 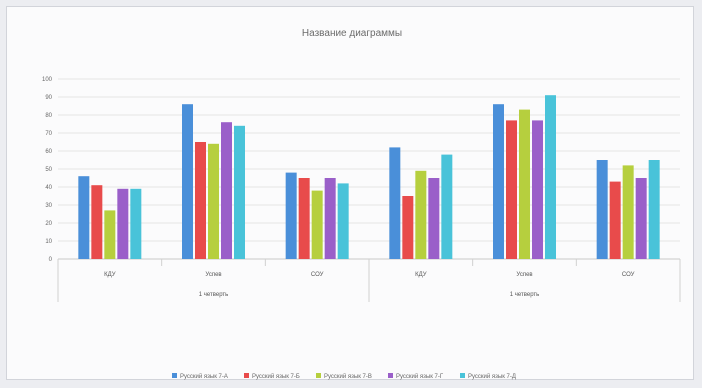 I want to click on y-tick-label: 30, so click(x=48, y=206).